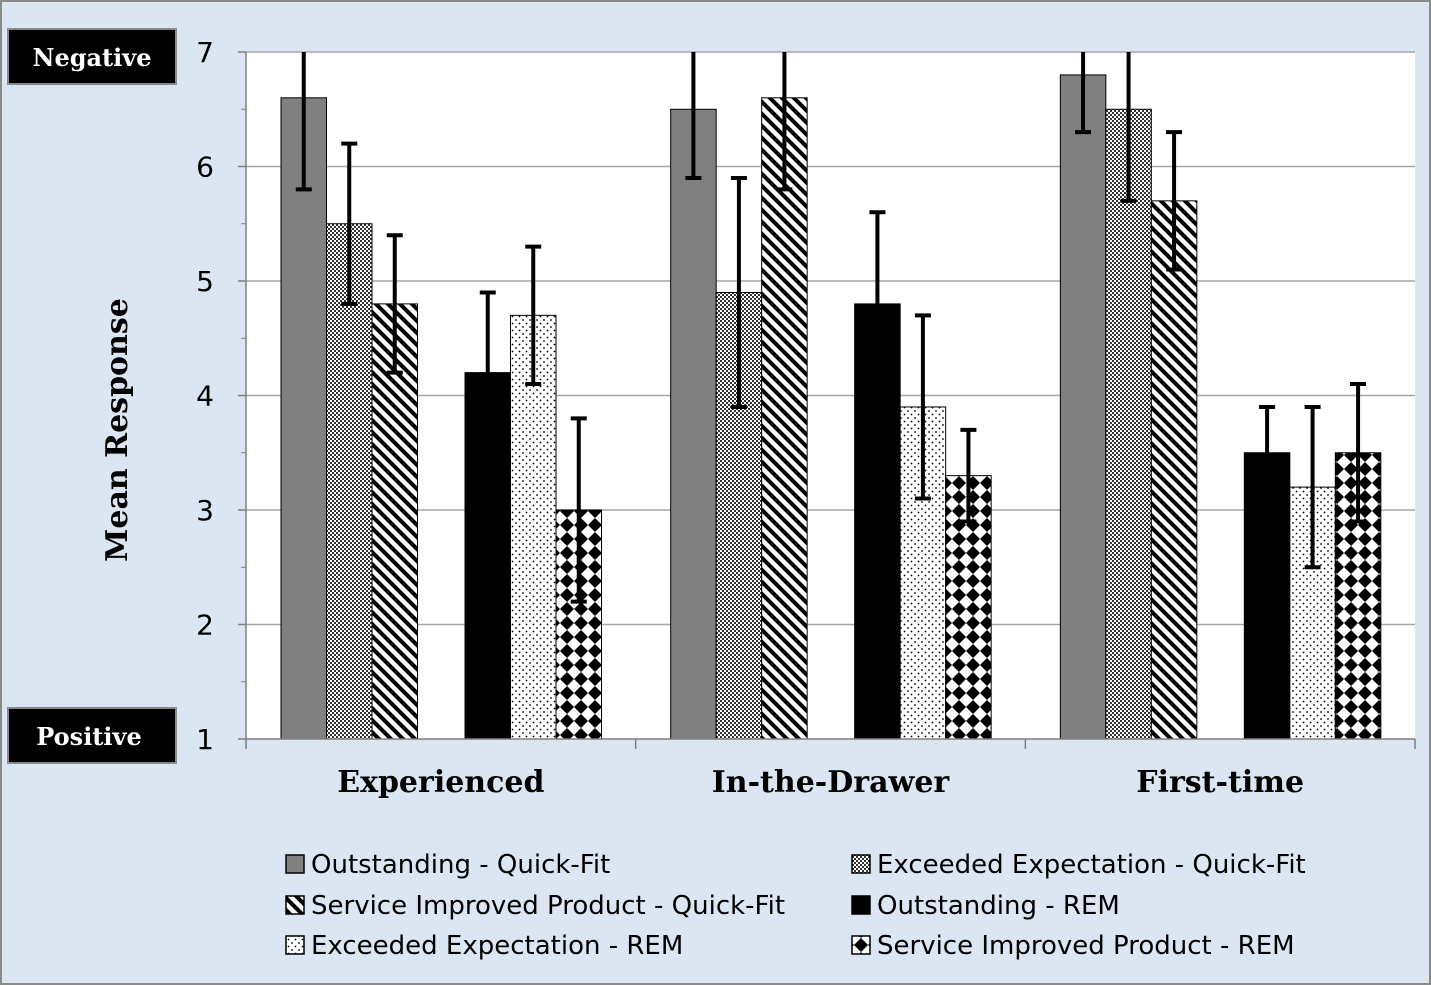  What do you see at coordinates (1091, 865) in the screenshot?
I see `legend-label: Exceeded Expectation - Quick-Fit` at bounding box center [1091, 865].